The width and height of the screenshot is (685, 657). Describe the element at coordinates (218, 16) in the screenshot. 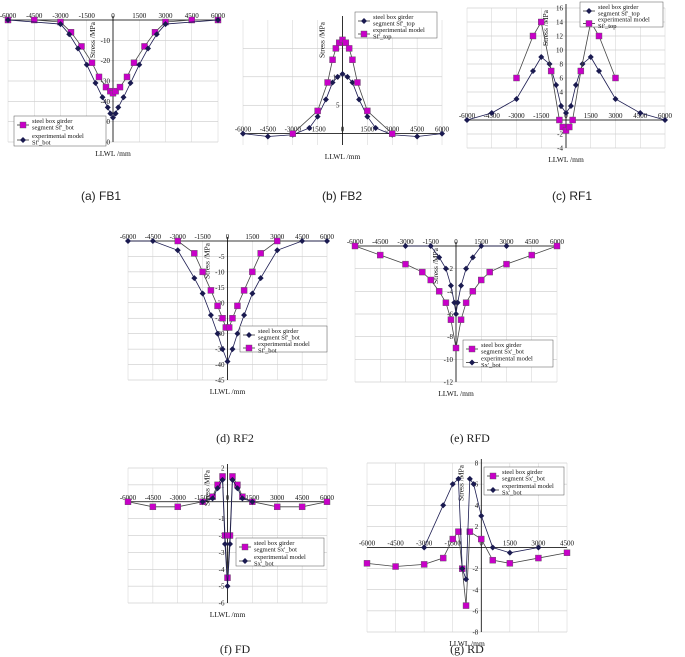

I see `x-tick-label: 6000` at that location.